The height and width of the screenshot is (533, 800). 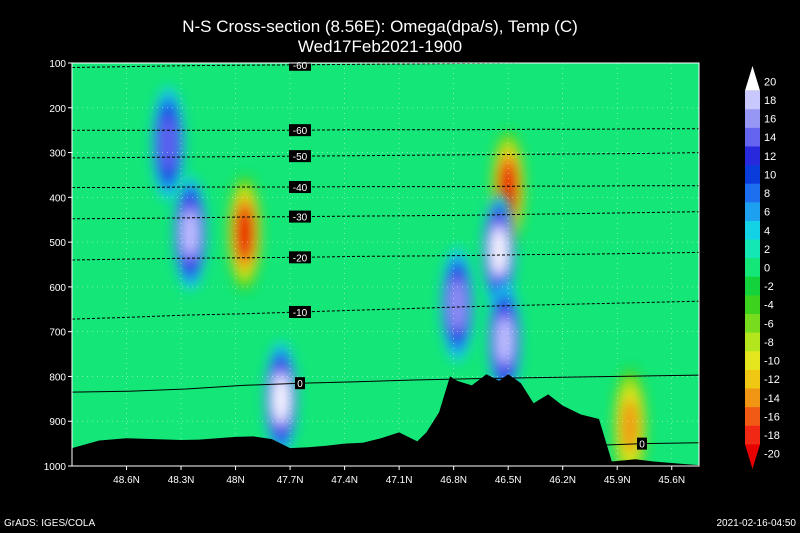 I want to click on colorbar-label: -16, so click(x=772, y=417).